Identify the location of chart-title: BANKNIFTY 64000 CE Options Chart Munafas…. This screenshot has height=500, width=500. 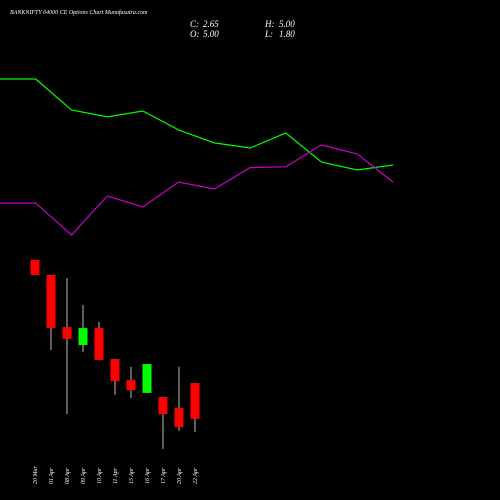
(79, 12).